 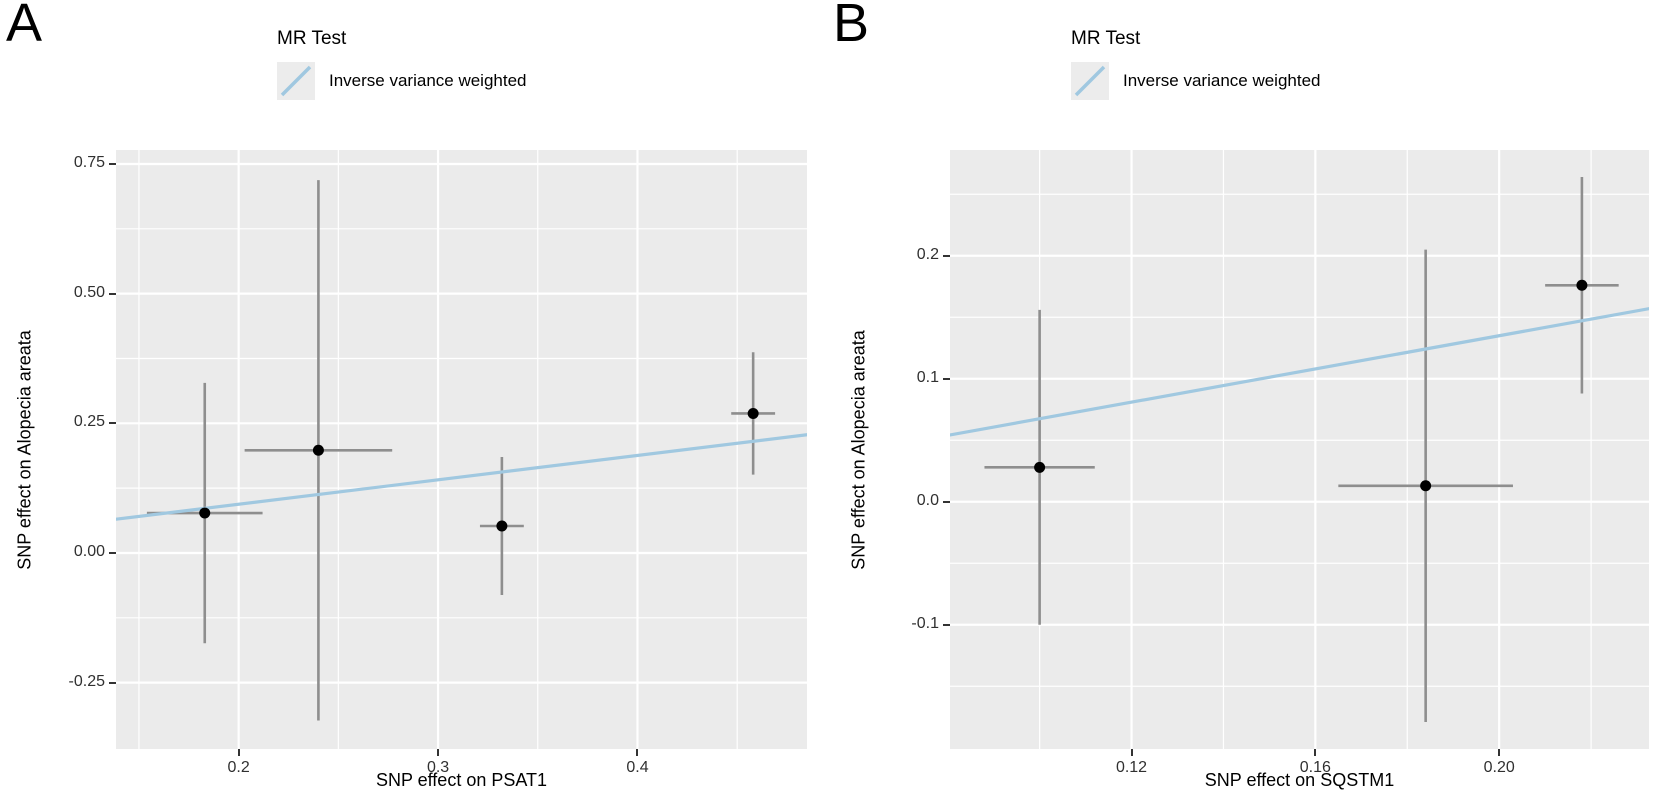 What do you see at coordinates (858, 450) in the screenshot?
I see `y-axis-title-b: SNP effect on Alopecia areata` at bounding box center [858, 450].